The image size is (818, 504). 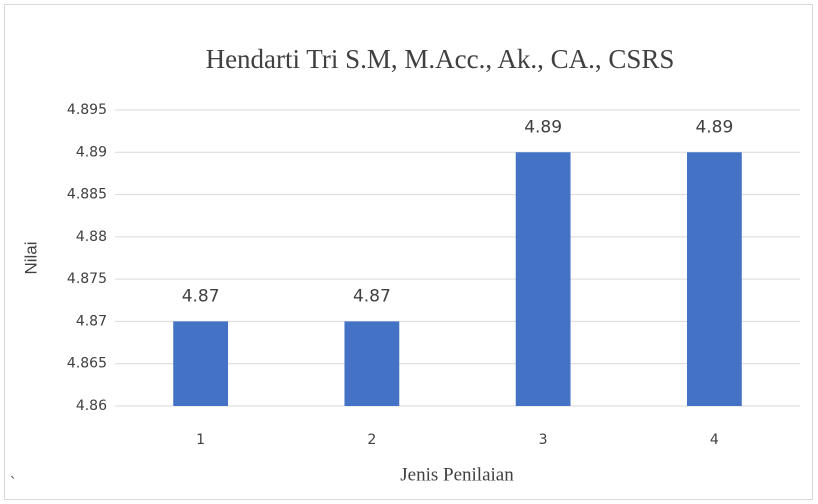 What do you see at coordinates (30, 257) in the screenshot?
I see `y-axis-label: Nilai` at bounding box center [30, 257].